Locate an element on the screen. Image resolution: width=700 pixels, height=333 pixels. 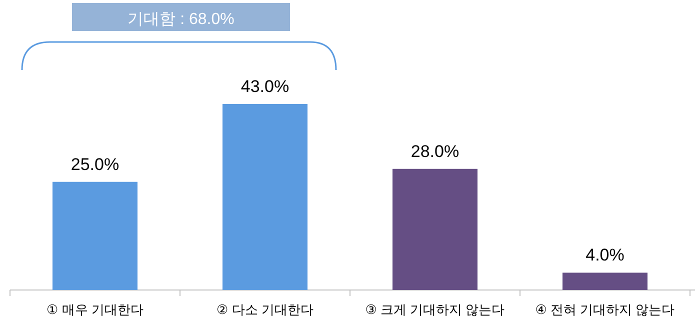
x-tick-label: ① 매우 기대한다 is located at coordinates (95, 309).